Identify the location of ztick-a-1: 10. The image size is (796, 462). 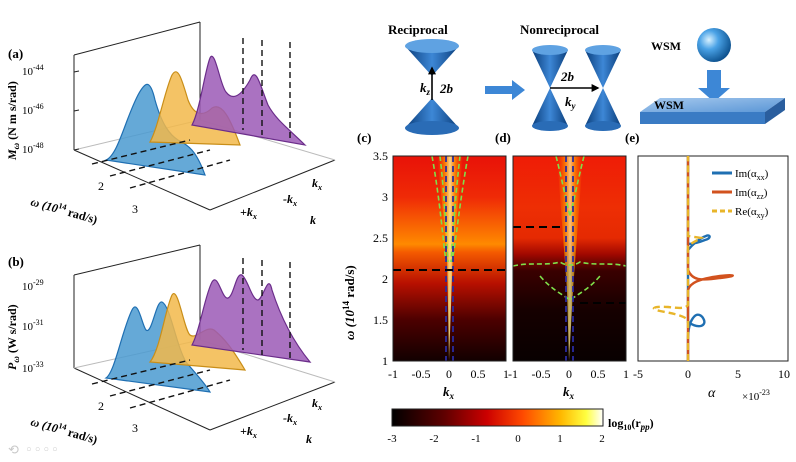
(28, 72).